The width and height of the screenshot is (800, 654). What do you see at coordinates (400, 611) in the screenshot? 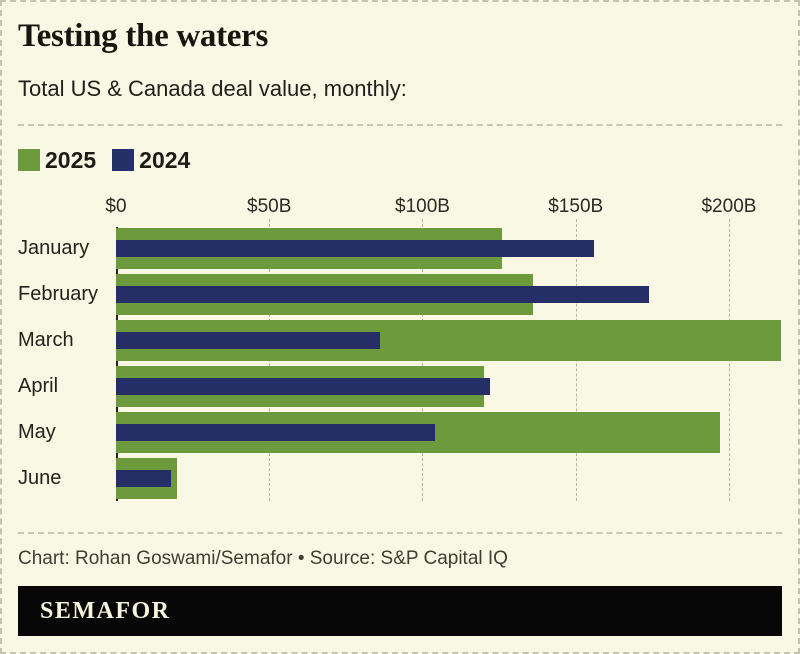
I see `brand-bar: SEMAFOR` at bounding box center [400, 611].